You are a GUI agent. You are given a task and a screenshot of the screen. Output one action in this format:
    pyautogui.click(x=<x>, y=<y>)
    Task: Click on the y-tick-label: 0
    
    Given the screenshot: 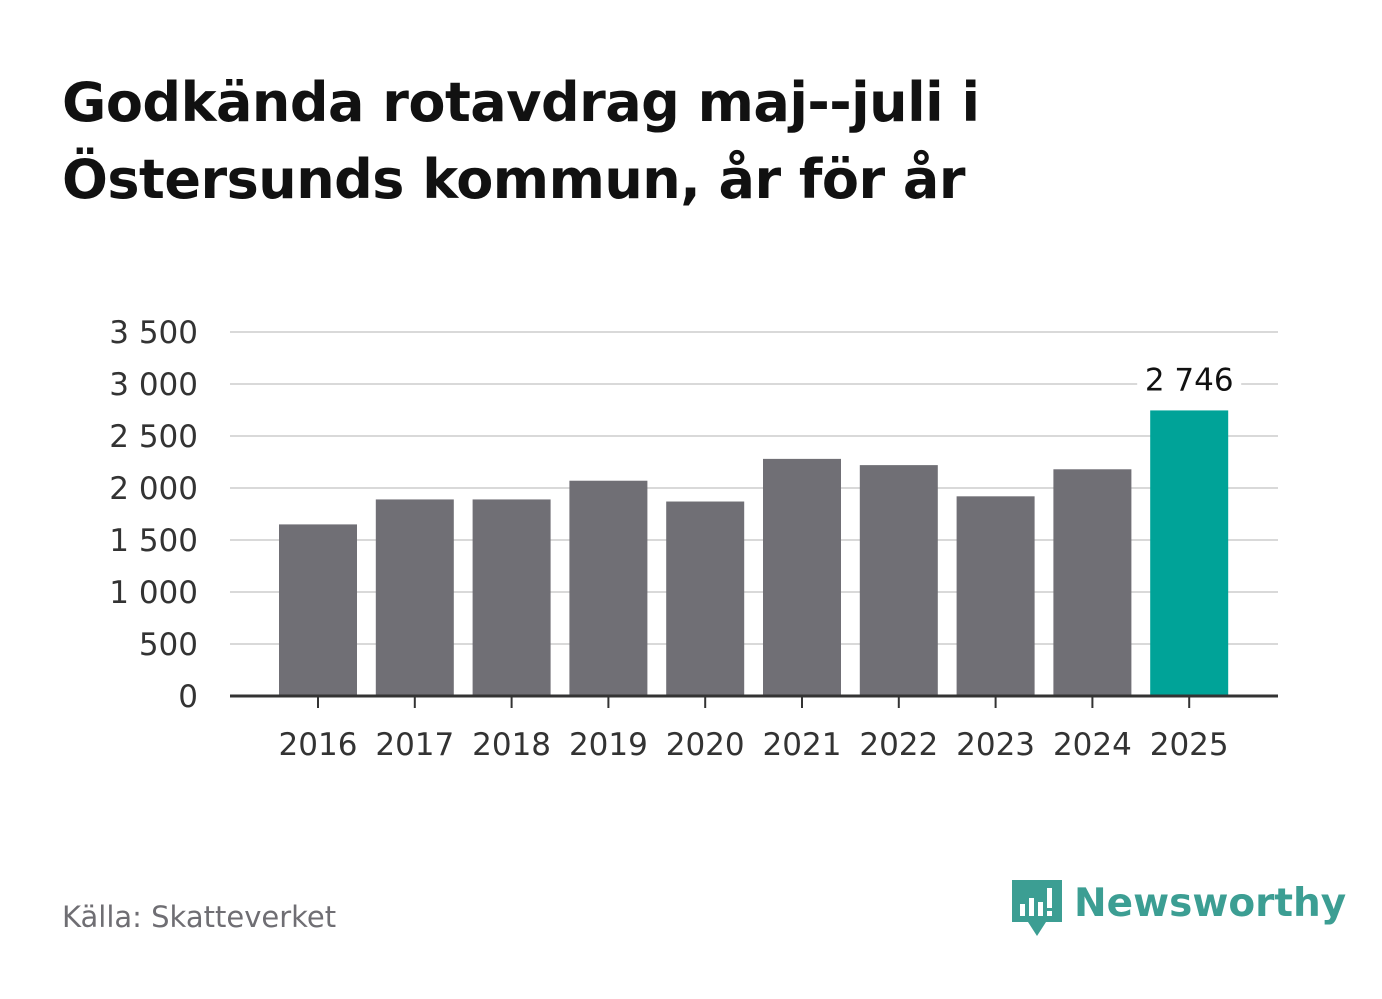 What is the action you would take?
    pyautogui.click(x=188, y=697)
    